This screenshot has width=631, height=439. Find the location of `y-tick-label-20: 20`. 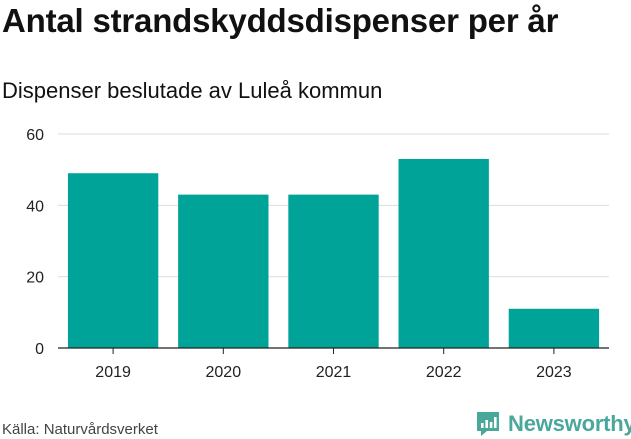

y-tick-label-20: 20 is located at coordinates (35, 278).